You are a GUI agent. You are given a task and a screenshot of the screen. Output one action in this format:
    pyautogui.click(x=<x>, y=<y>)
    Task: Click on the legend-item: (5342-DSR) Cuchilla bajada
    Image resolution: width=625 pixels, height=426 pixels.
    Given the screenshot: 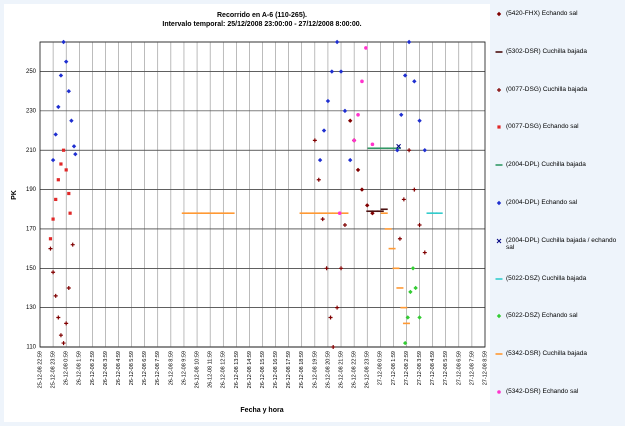 What is the action you would take?
    pyautogui.click(x=558, y=354)
    